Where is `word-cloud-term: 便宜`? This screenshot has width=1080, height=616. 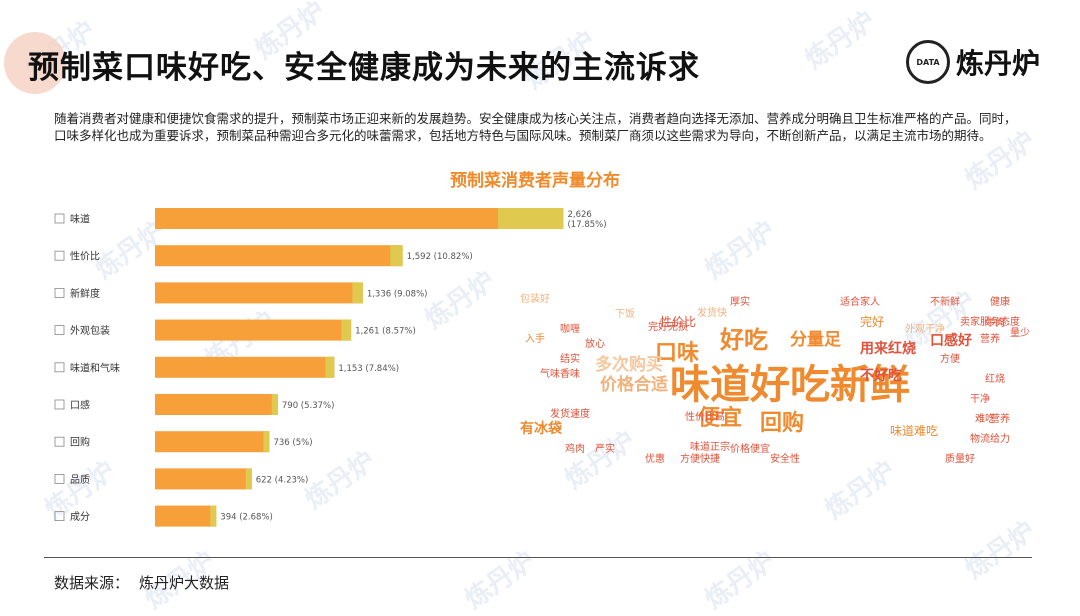
word-cloud-term: 便宜 is located at coordinates (720, 418).